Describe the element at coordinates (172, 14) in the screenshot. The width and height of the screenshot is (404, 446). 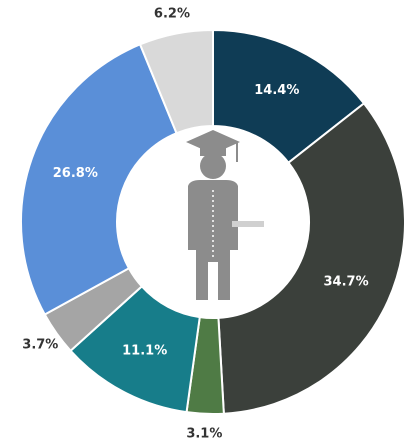
I see `data-label: 6.2%` at that location.